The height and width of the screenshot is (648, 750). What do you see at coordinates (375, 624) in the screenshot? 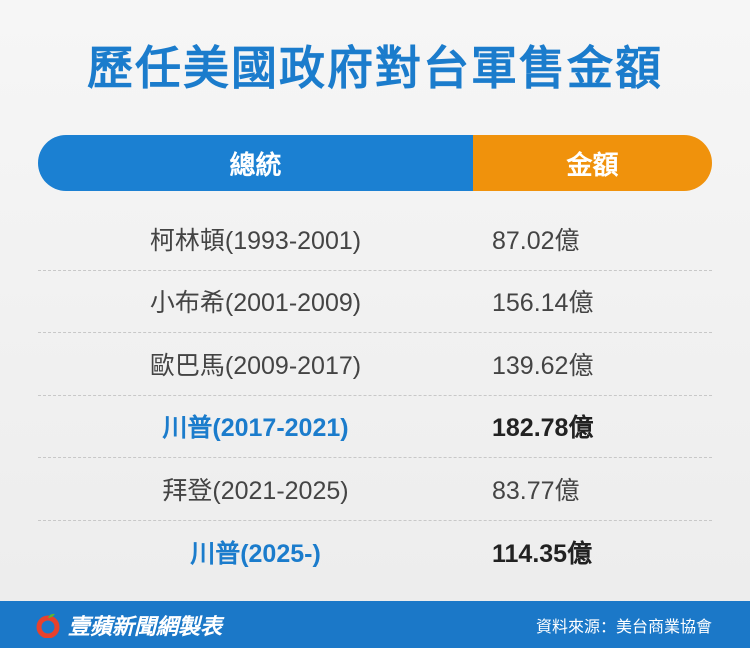
I see `footer: 壹蘋新聞網製表 資料來源：美台商業協會` at bounding box center [375, 624].